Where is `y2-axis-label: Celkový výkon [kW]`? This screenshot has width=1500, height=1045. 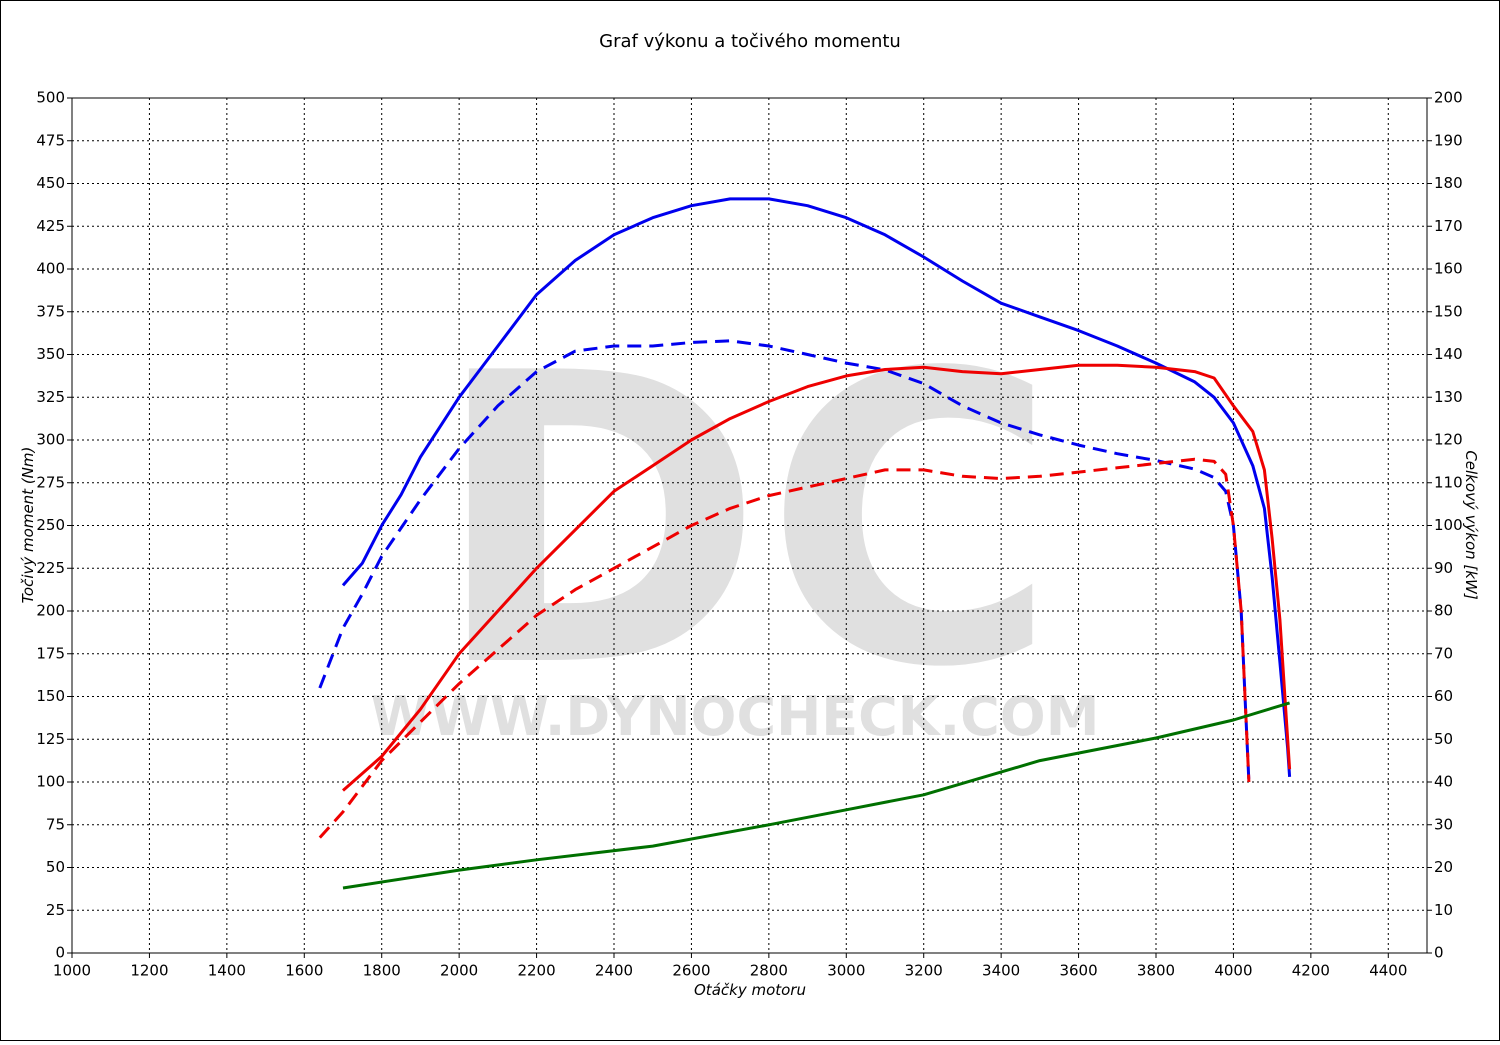 y2-axis-label: Celkový výkon [kW] is located at coordinates (1471, 525).